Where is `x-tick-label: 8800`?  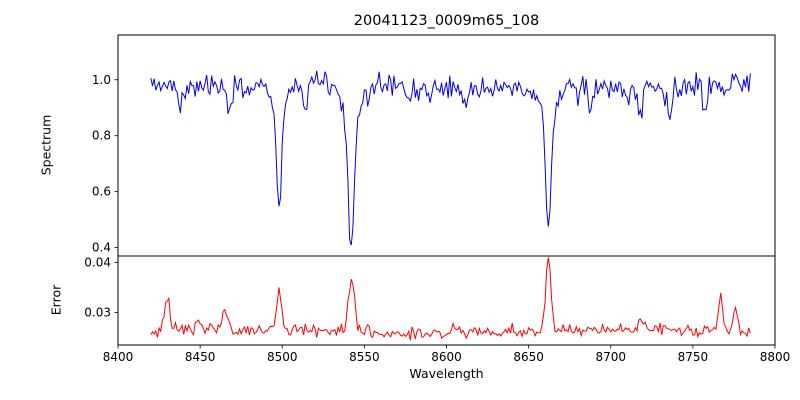 x-tick-label: 8800 is located at coordinates (775, 357).